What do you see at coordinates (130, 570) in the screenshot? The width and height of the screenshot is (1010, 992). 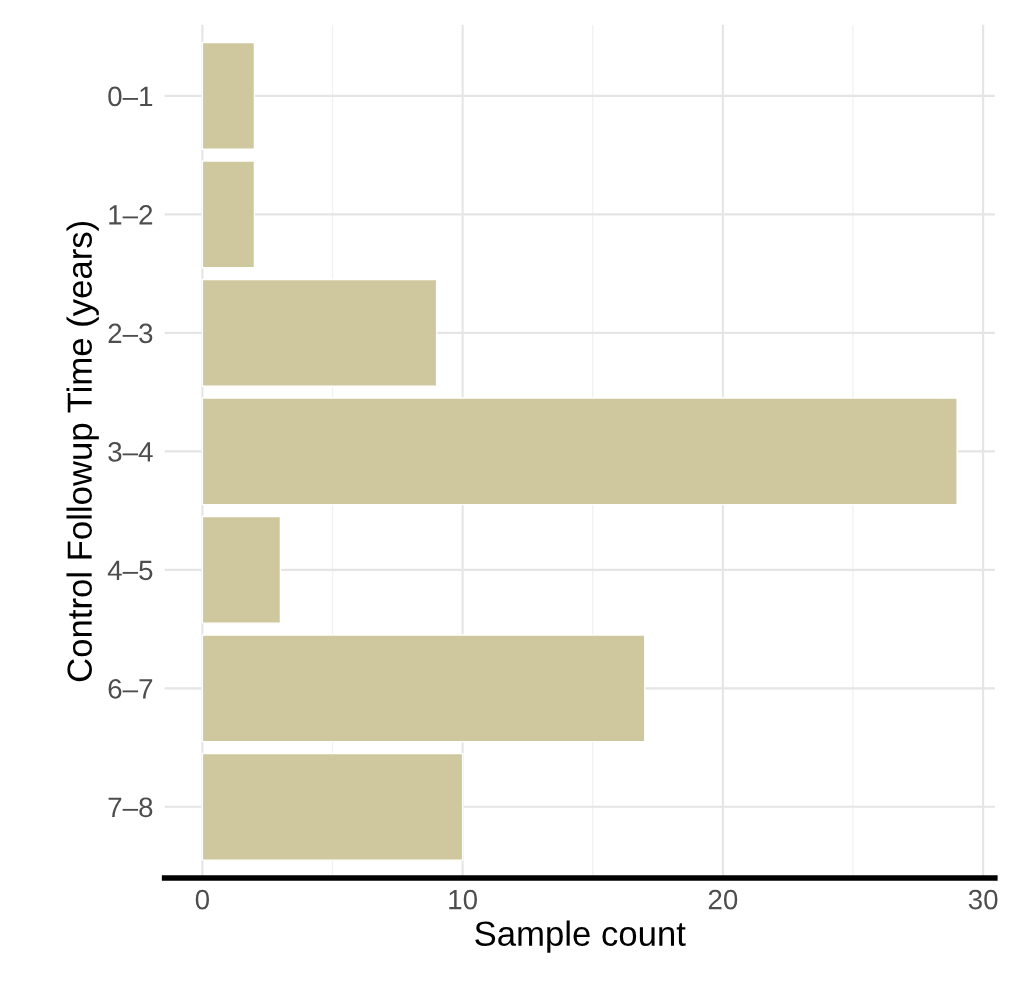 I see `y-tick-label: 4–5` at bounding box center [130, 570].